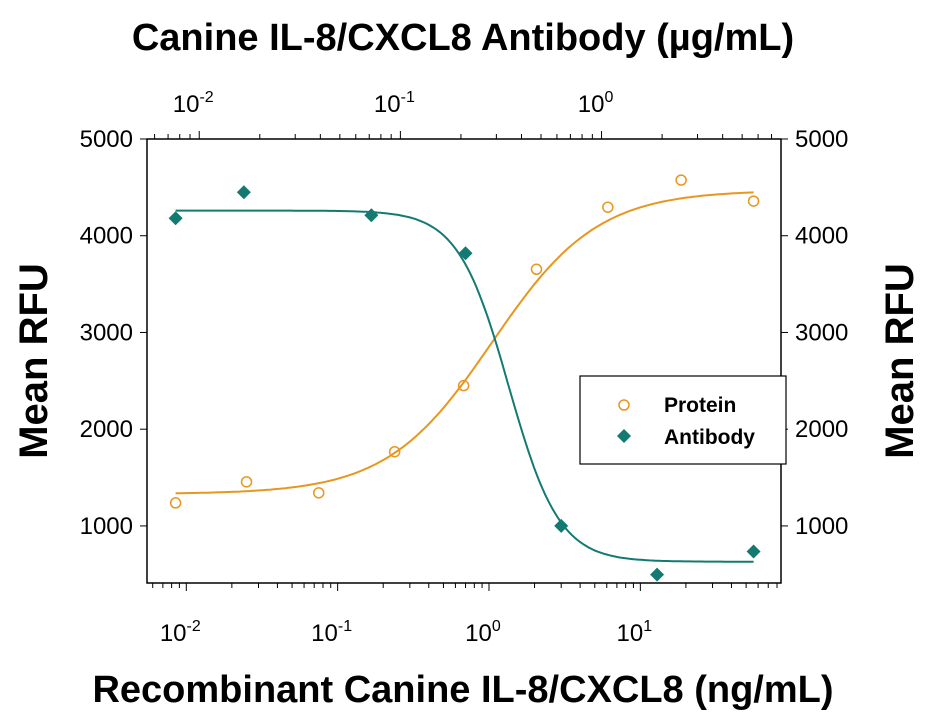 The height and width of the screenshot is (723, 927). Describe the element at coordinates (821, 526) in the screenshot. I see `y-right-tick-label: 1000` at that location.